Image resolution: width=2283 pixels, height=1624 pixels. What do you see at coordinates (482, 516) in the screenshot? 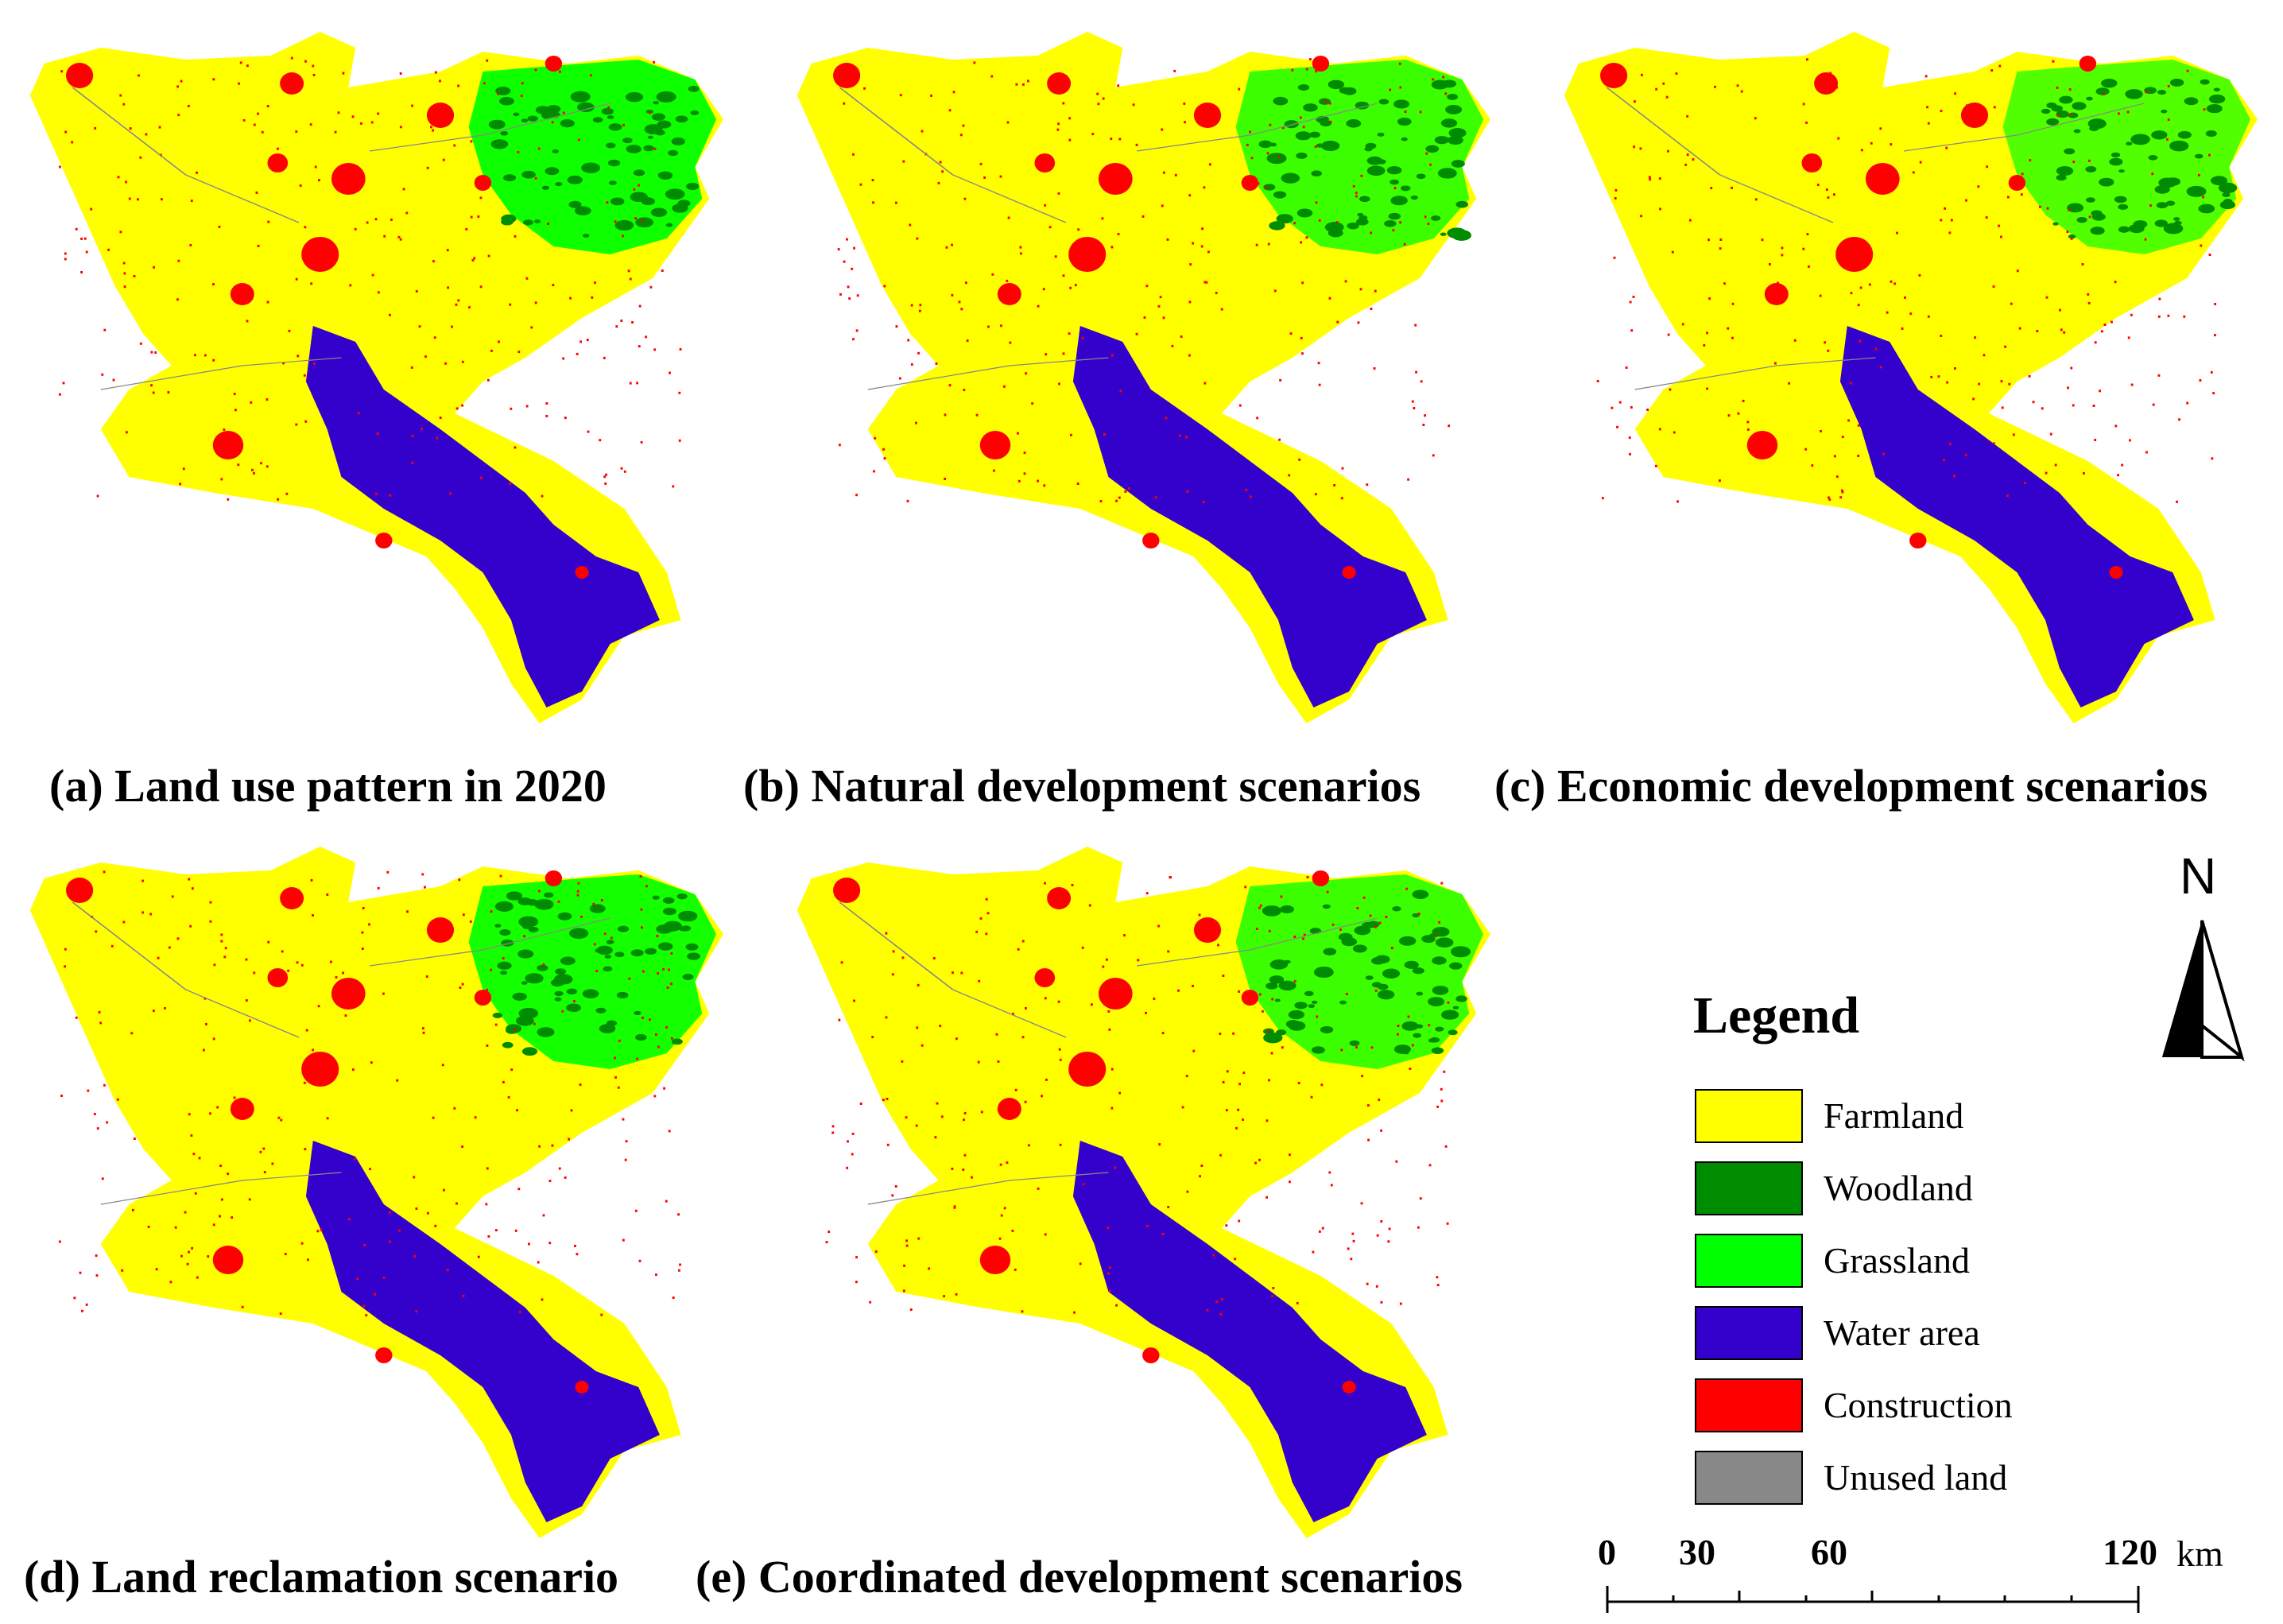
I see `water-area` at bounding box center [482, 516].